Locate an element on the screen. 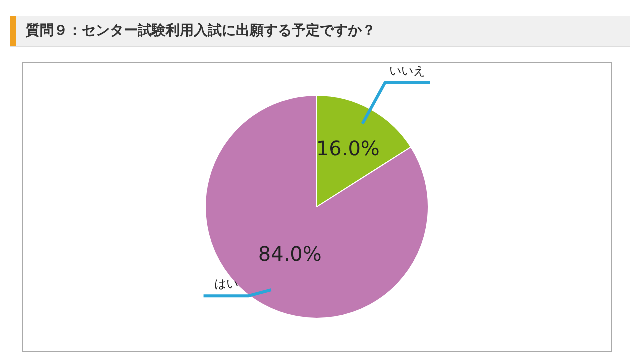  data-label: 84.0% is located at coordinates (290, 254).